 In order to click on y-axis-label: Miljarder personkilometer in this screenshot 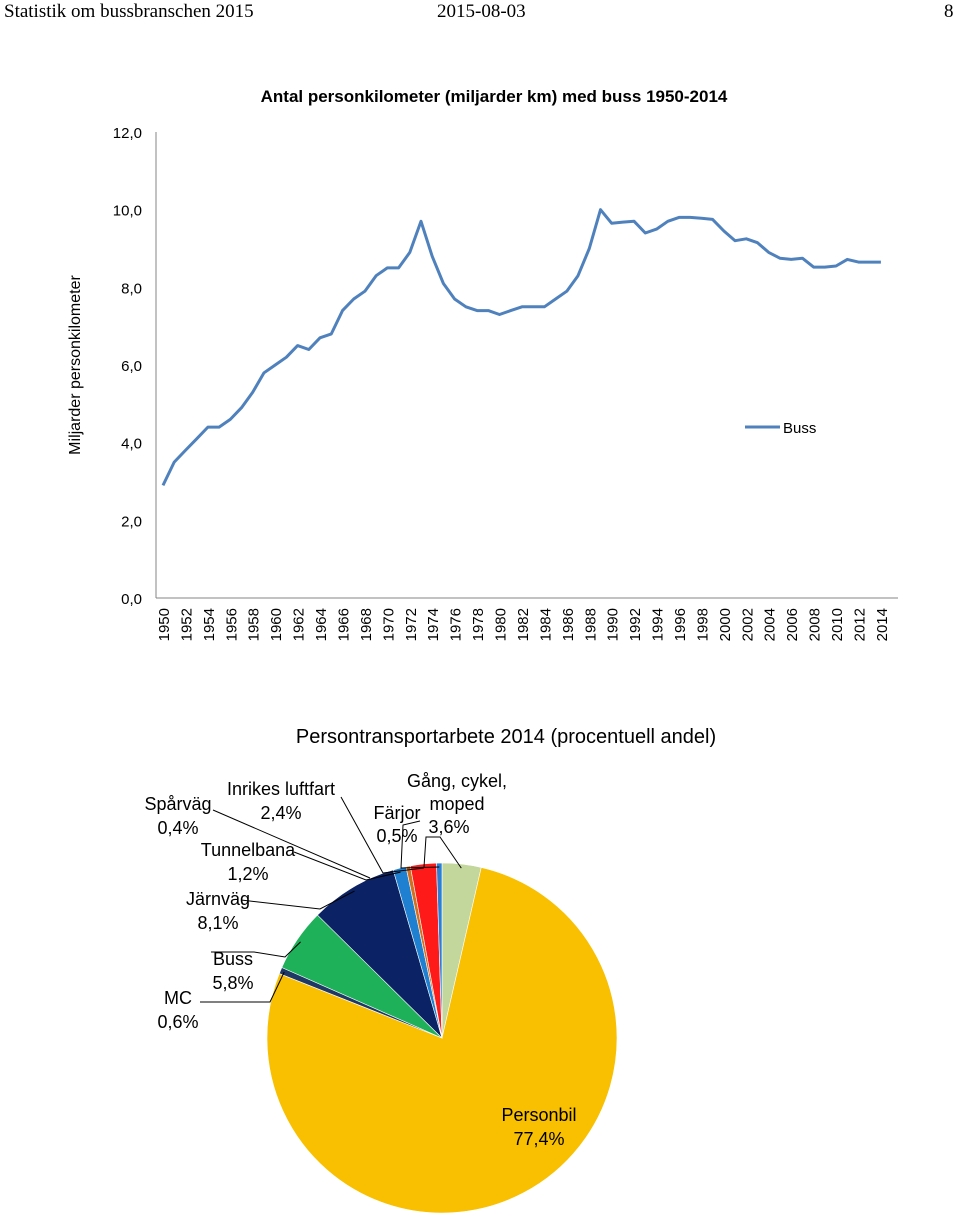, I will do `click(75, 365)`.